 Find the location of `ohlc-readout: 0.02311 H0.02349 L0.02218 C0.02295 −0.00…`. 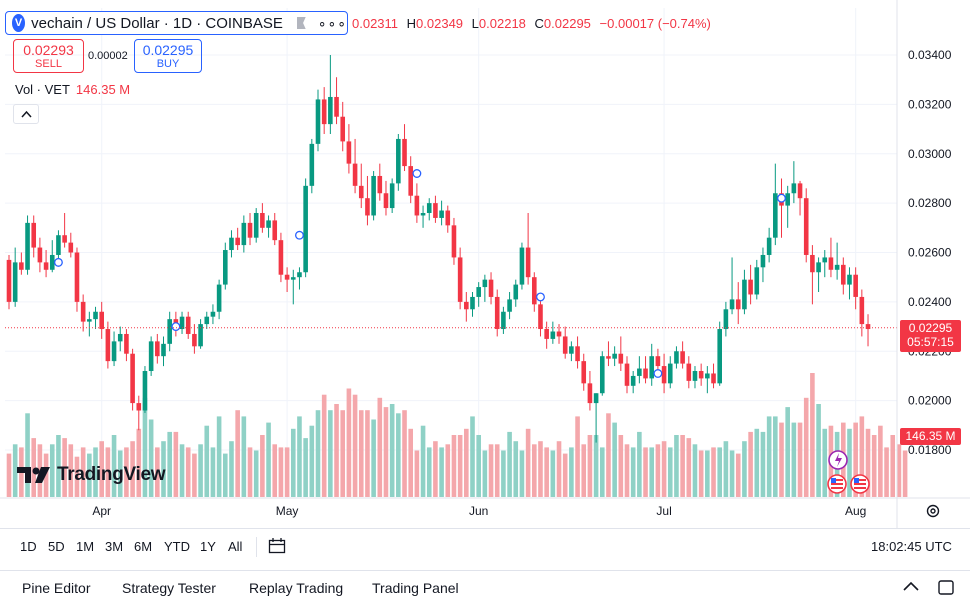

ohlc-readout: 0.02311 H0.02349 L0.02218 C0.02295 −0.00… is located at coordinates (534, 23).